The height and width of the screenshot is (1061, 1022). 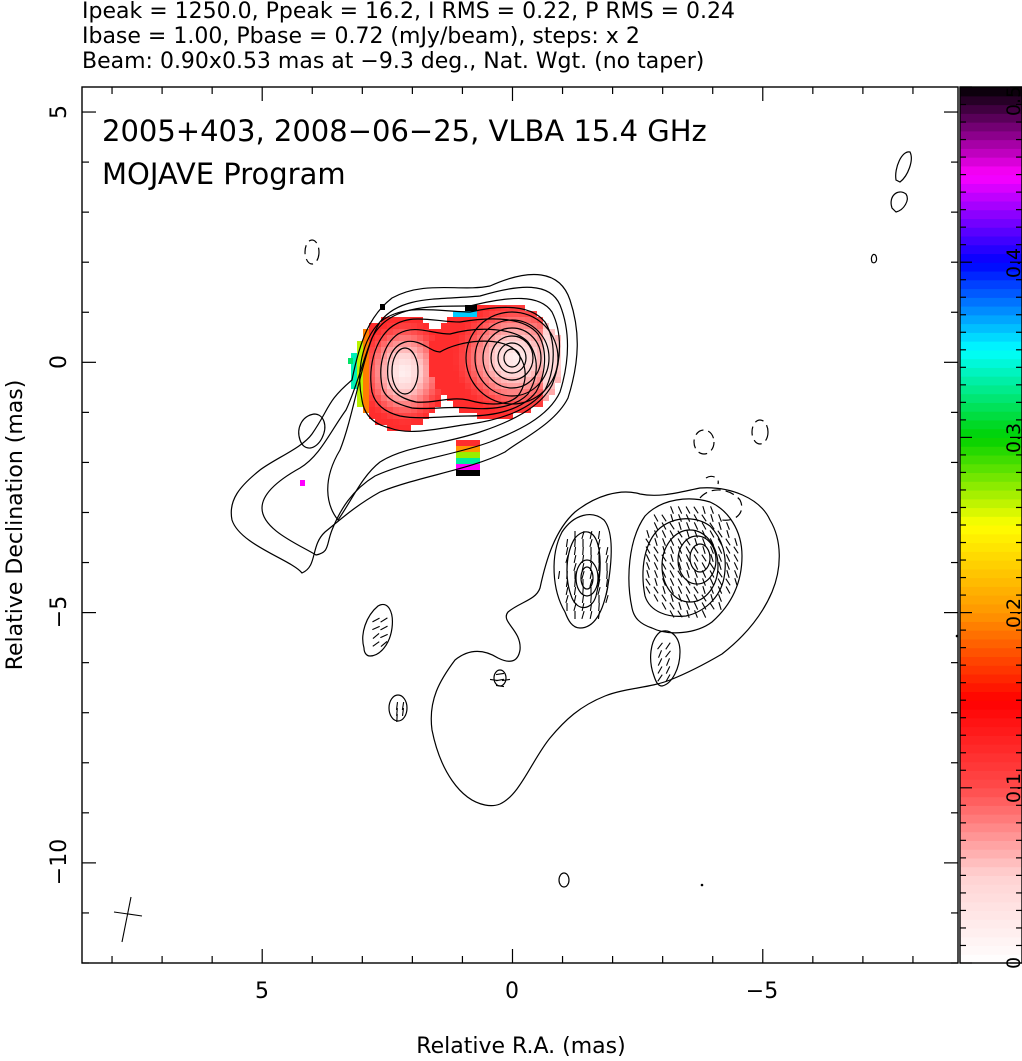 What do you see at coordinates (59, 112) in the screenshot?
I see `y-tick-label: 5` at bounding box center [59, 112].